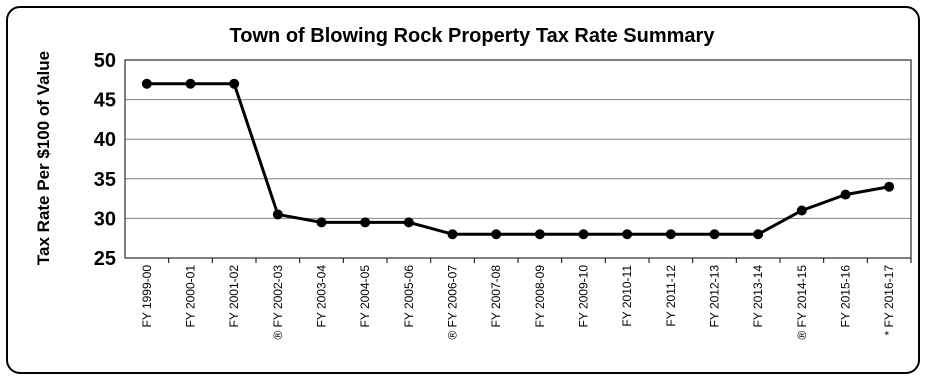 The height and width of the screenshot is (381, 927). I want to click on x-tick-label: FY 2010-11, so click(627, 296).